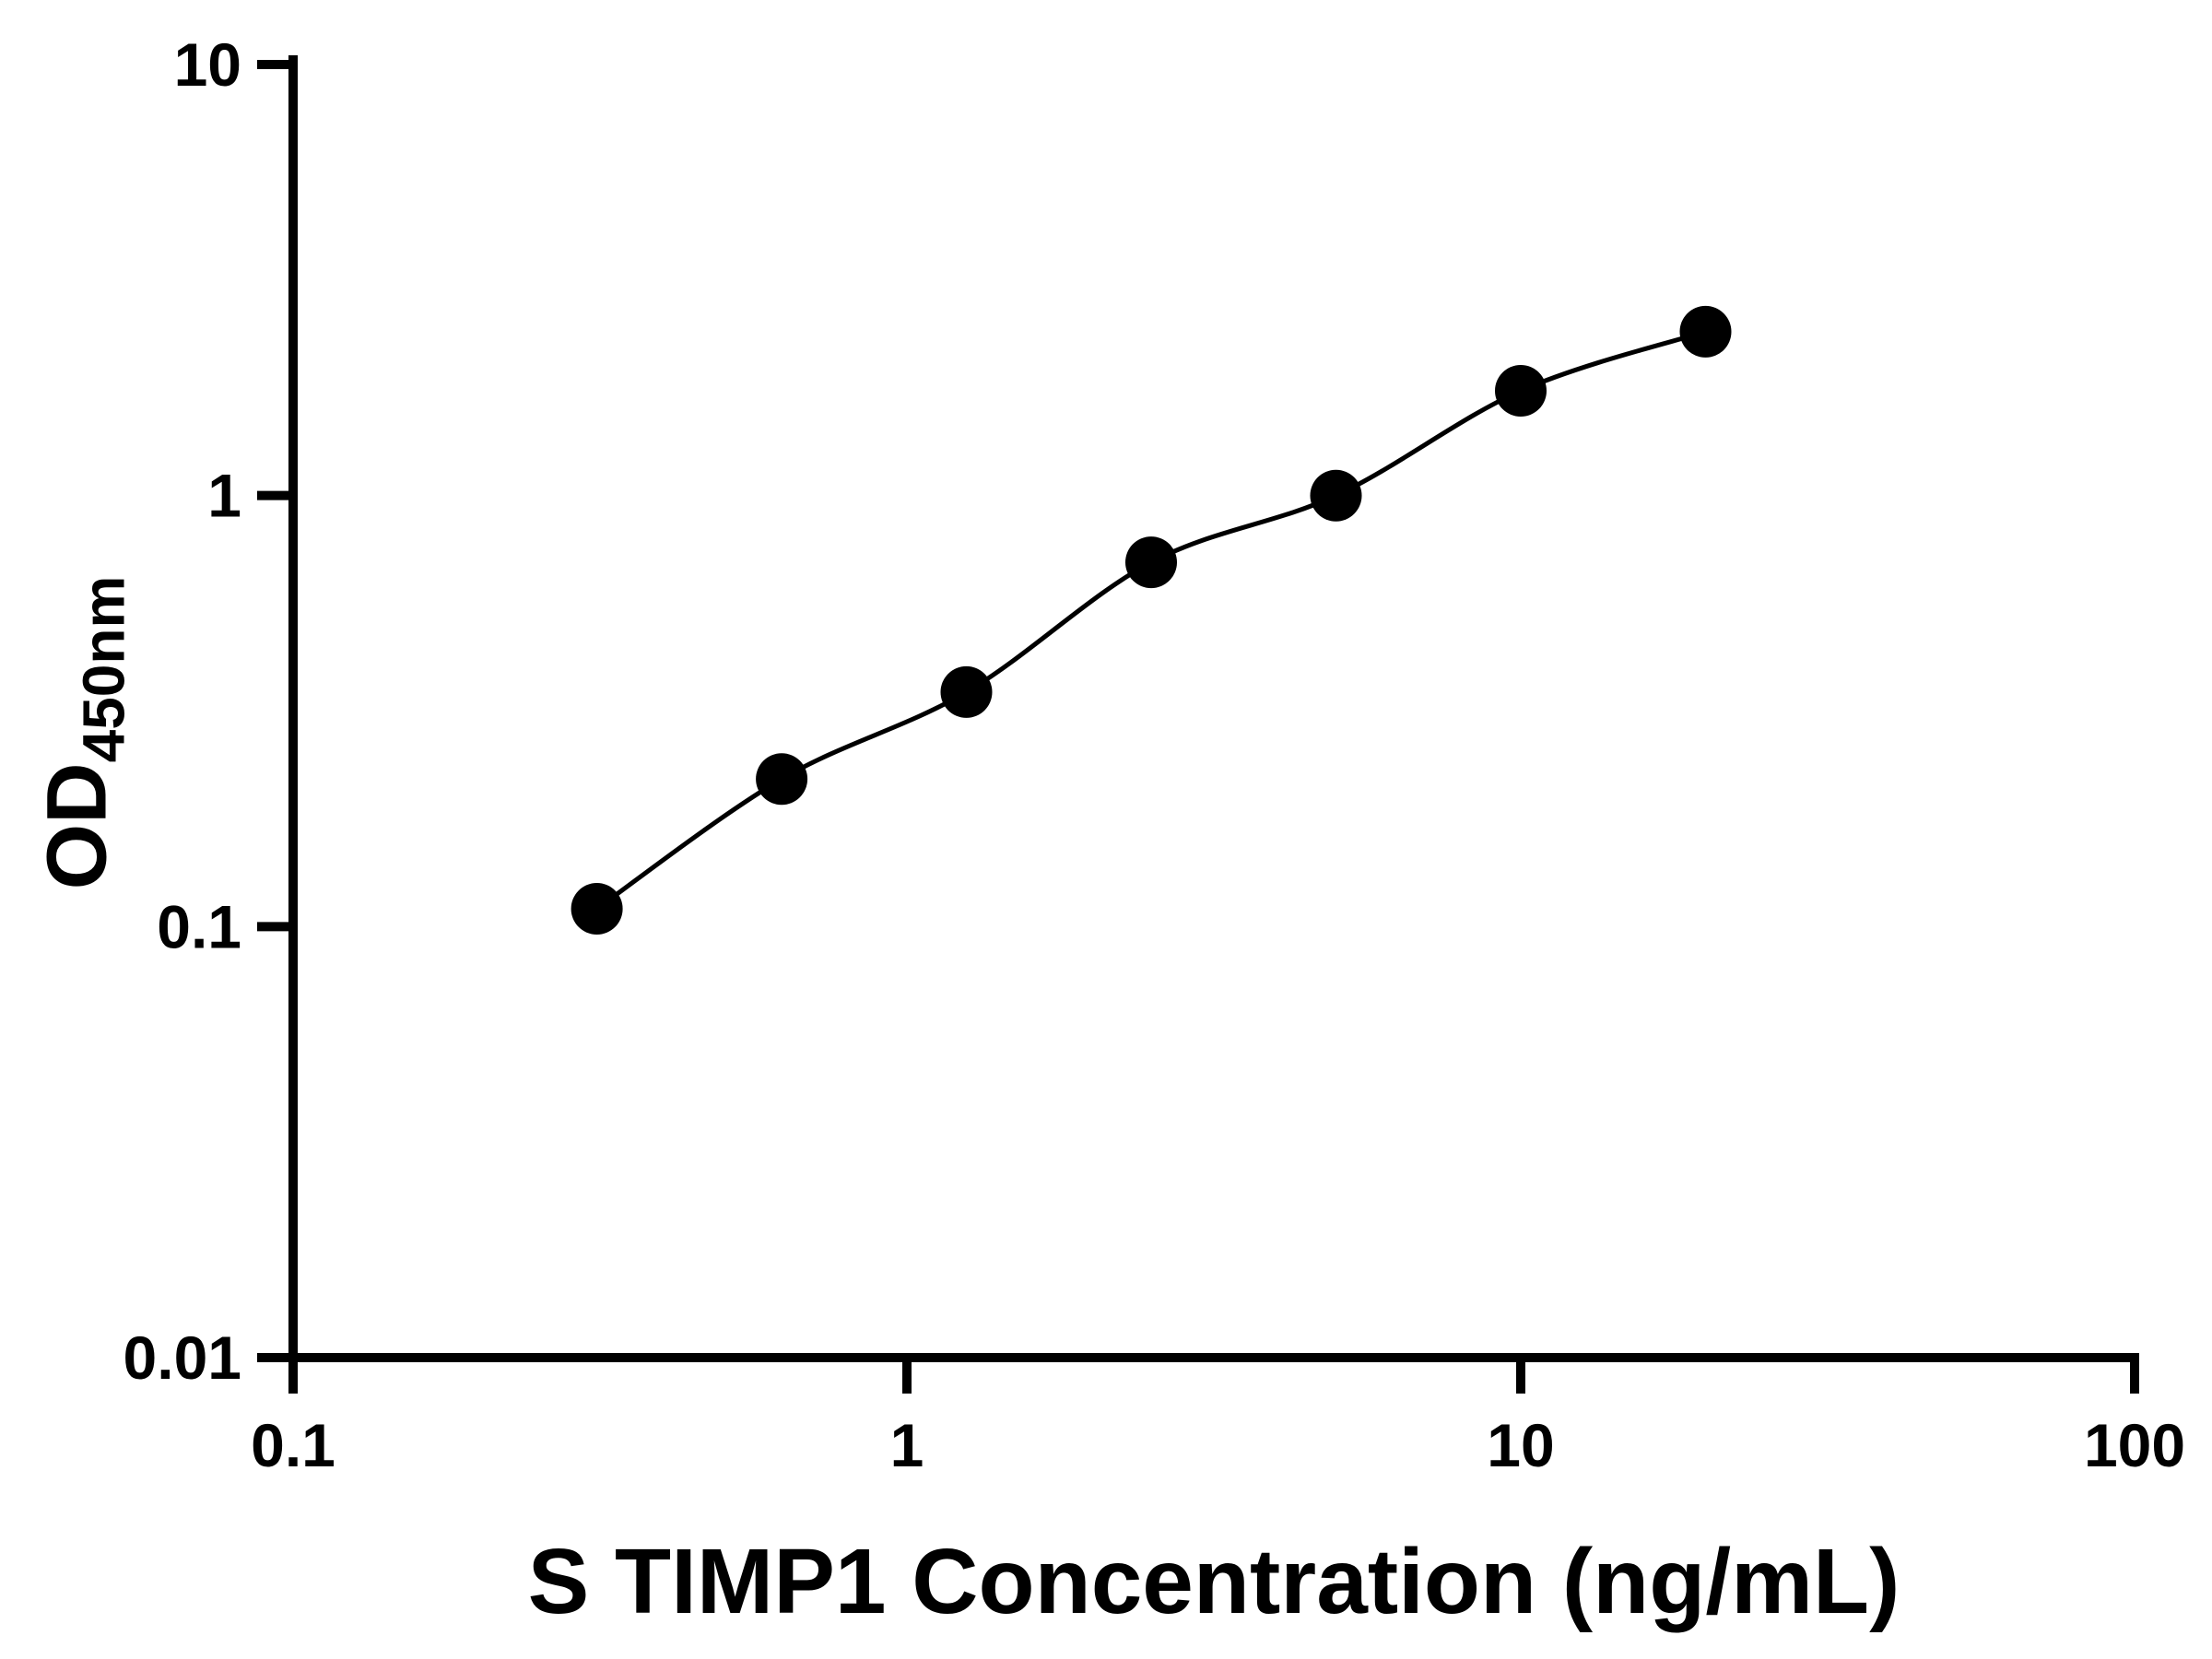 The height and width of the screenshot is (1659, 2212). What do you see at coordinates (207, 64) in the screenshot?
I see `y-tick-label: 10` at bounding box center [207, 64].